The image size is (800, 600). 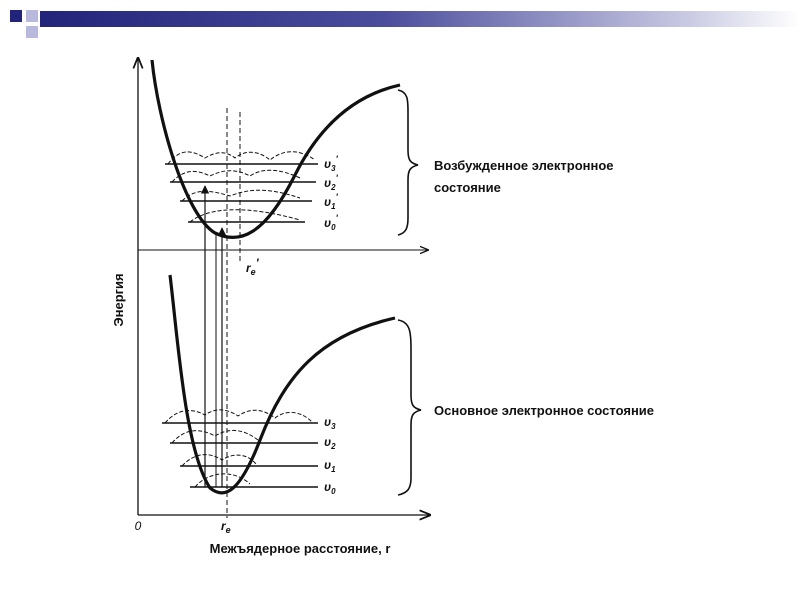 I want to click on header-square-dark, so click(x=16, y=16).